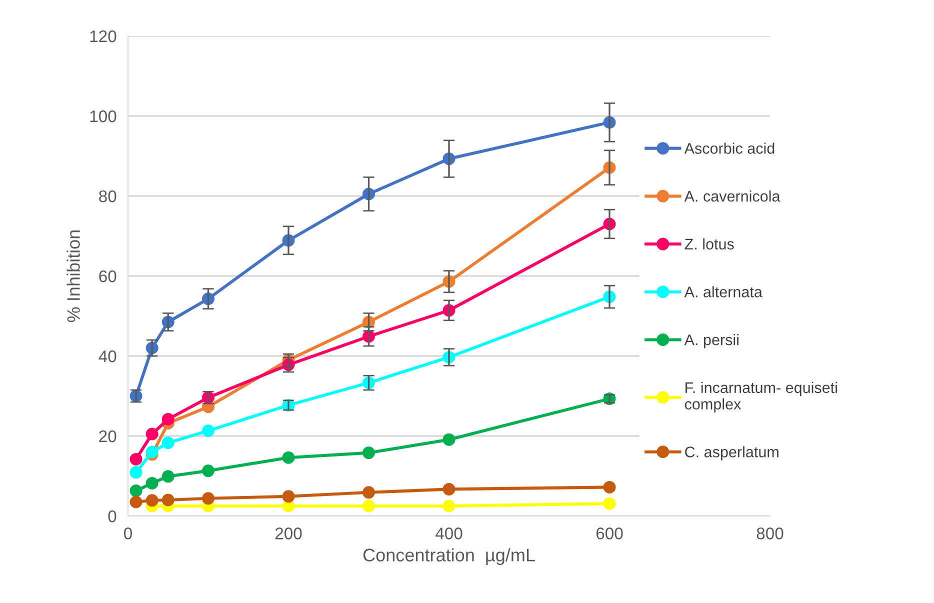  I want to click on y-tick-label: 100, so click(103, 116).